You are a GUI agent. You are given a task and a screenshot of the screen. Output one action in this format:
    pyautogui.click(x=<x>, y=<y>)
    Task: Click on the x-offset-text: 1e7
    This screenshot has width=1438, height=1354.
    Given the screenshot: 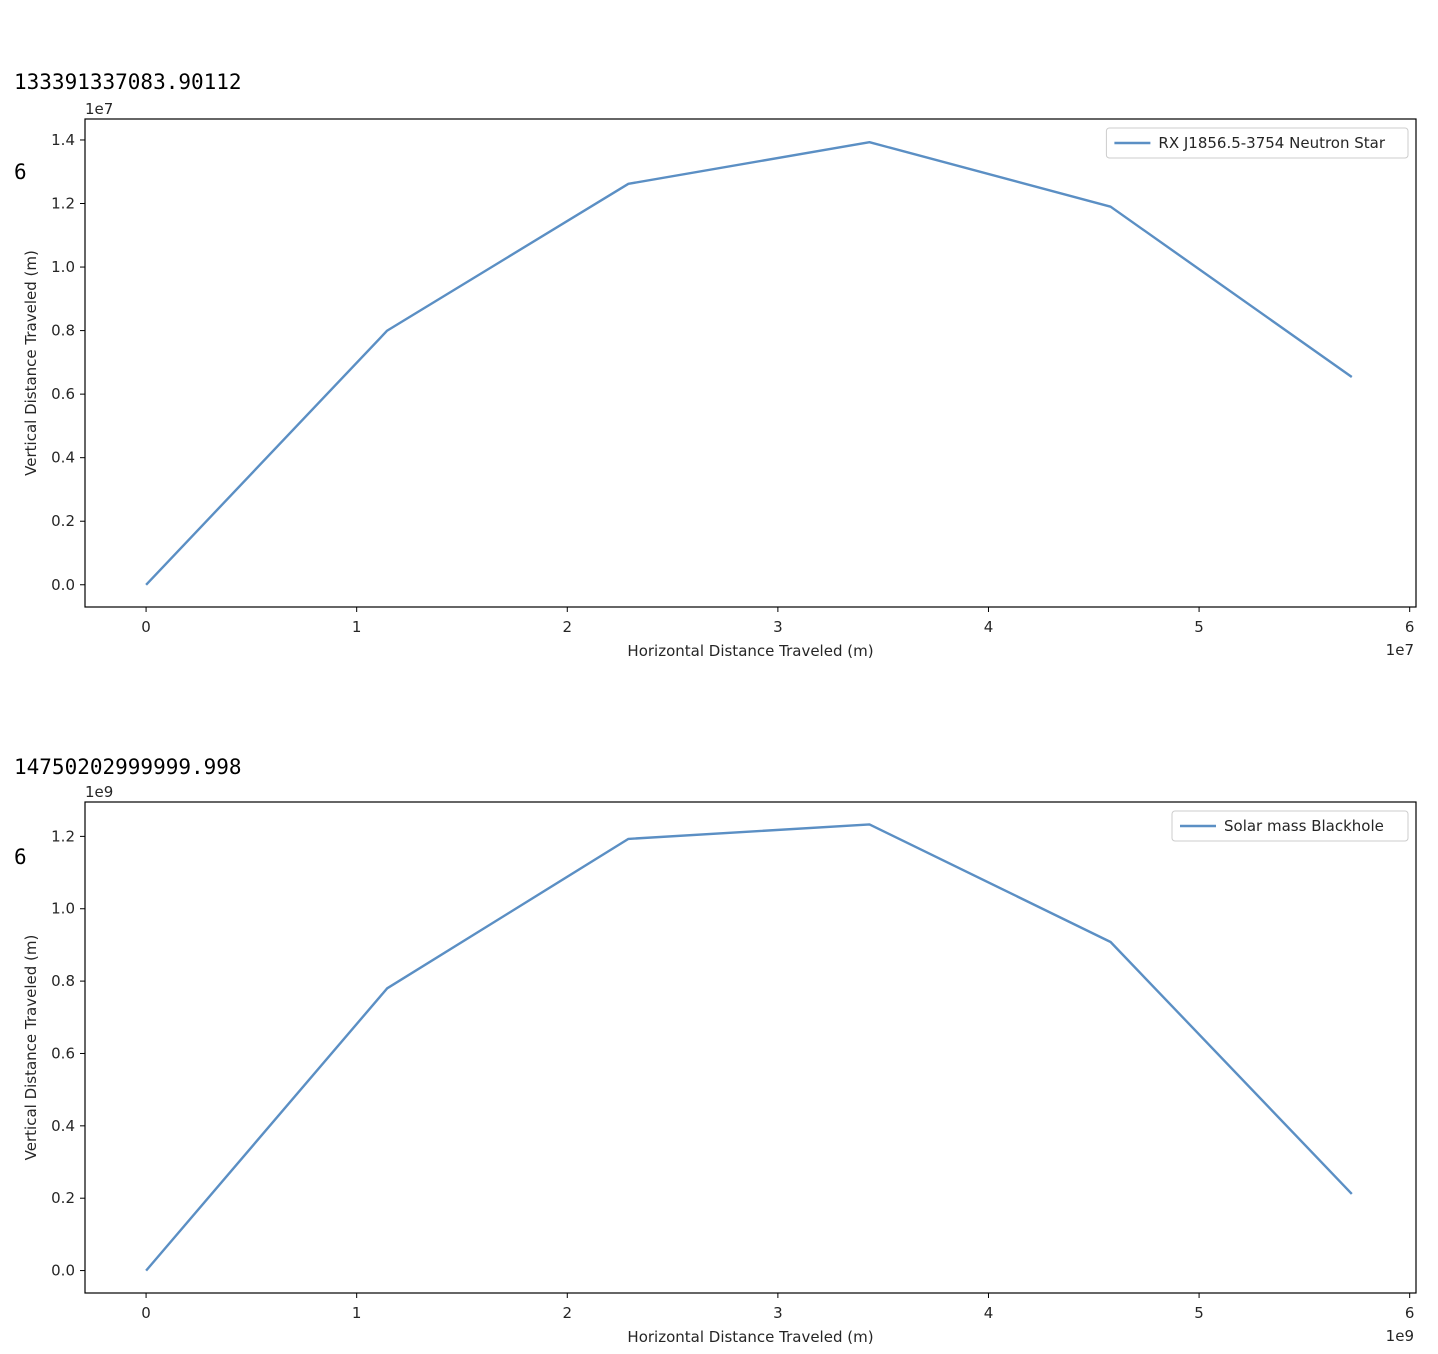 What is the action you would take?
    pyautogui.click(x=1400, y=650)
    